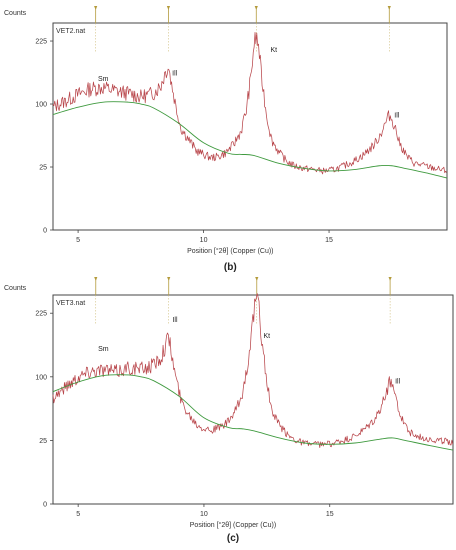 This screenshot has height=550, width=456. I want to click on panel-label: (b), so click(230, 267).